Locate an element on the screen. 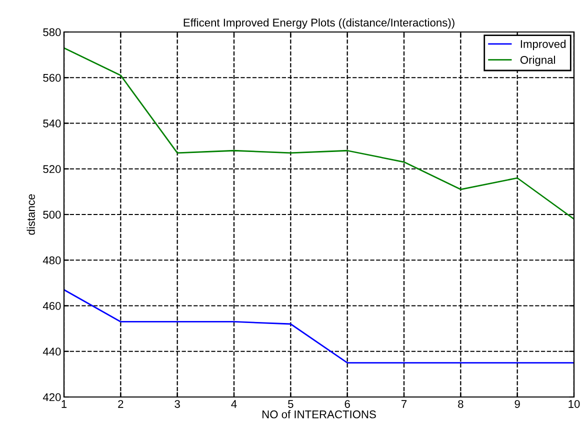 The image size is (582, 430). legend-label: Orignal is located at coordinates (537, 61).